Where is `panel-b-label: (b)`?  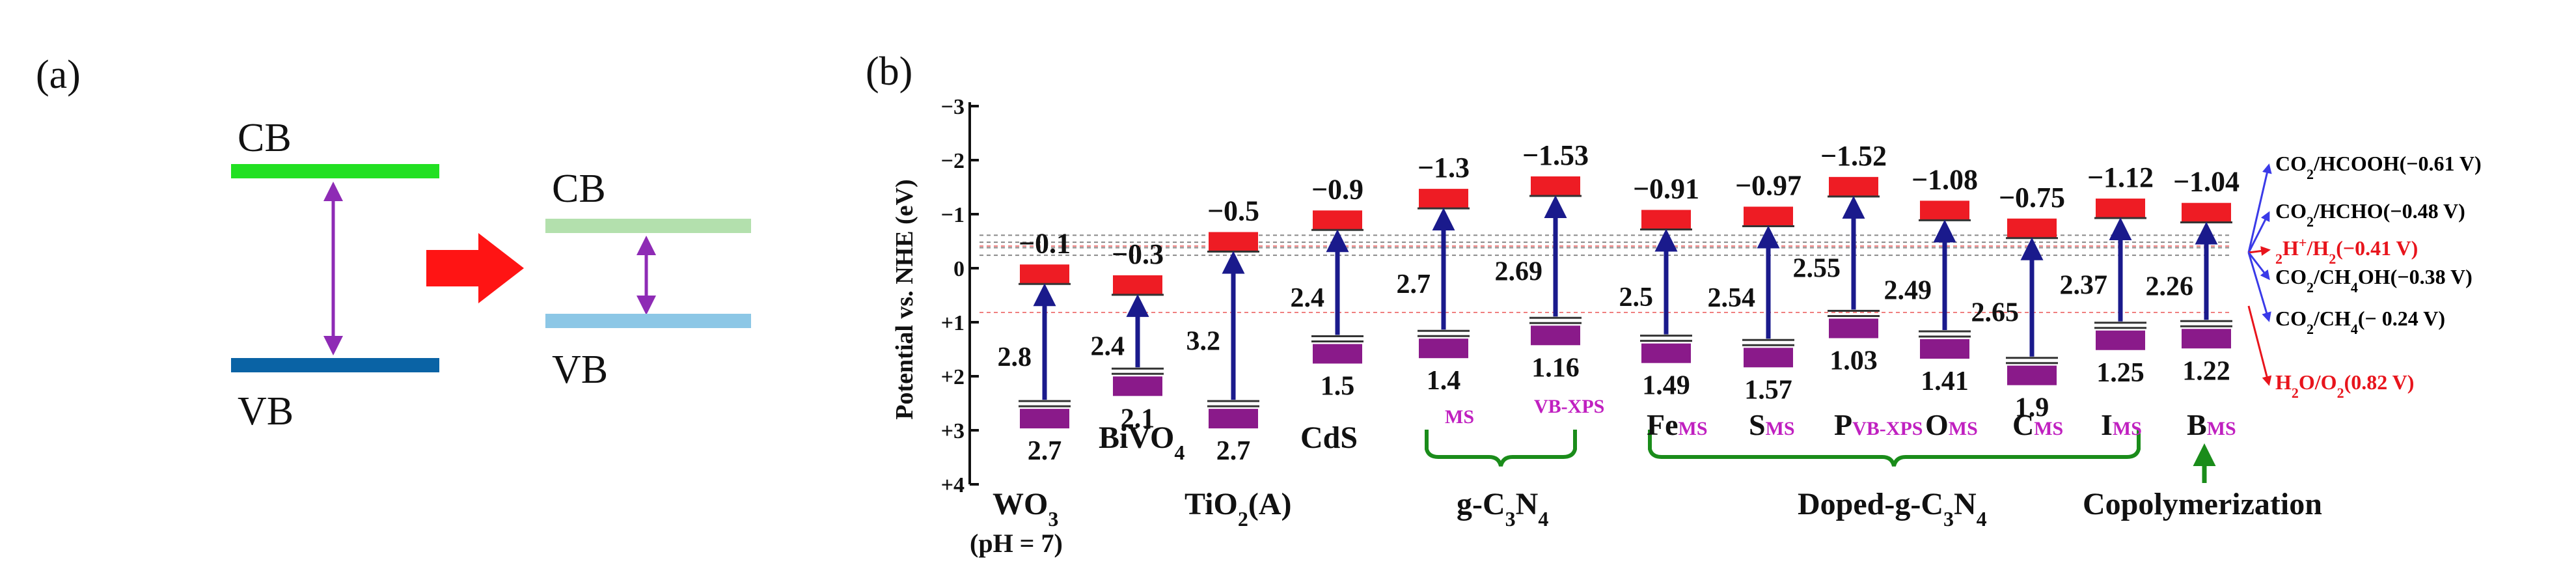
panel-b-label: (b) is located at coordinates (889, 72).